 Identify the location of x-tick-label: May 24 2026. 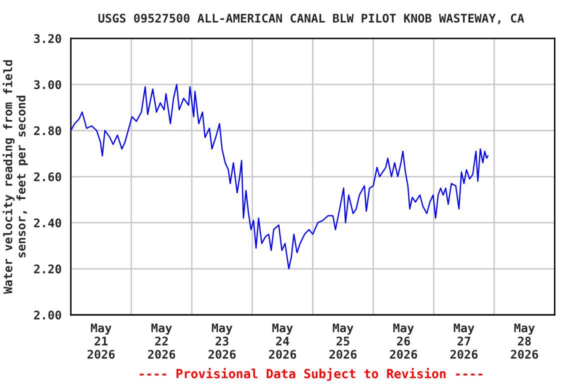
(282, 341).